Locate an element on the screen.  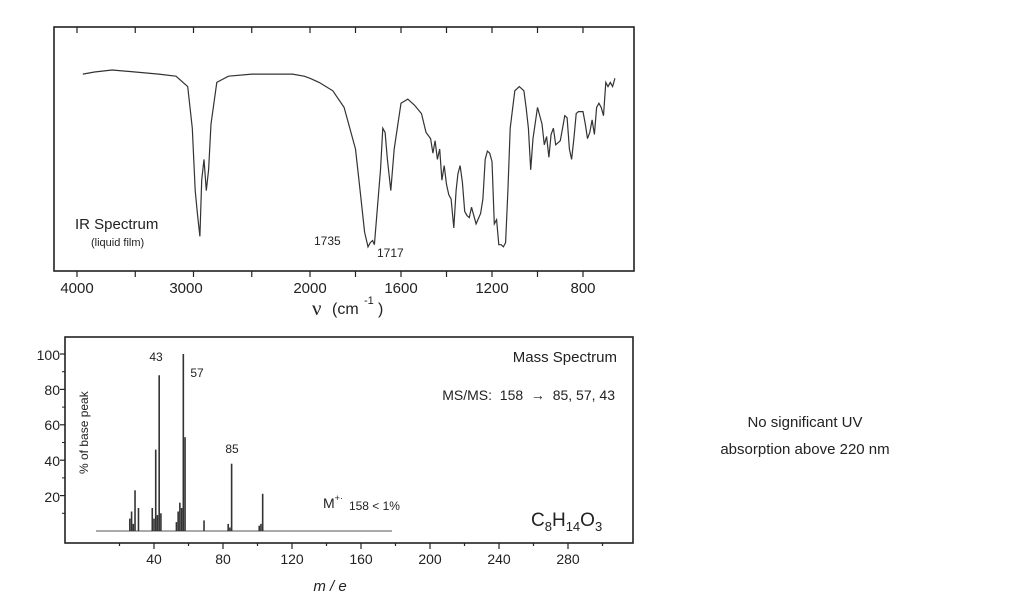
formula-h-count: 14 is located at coordinates (573, 526).